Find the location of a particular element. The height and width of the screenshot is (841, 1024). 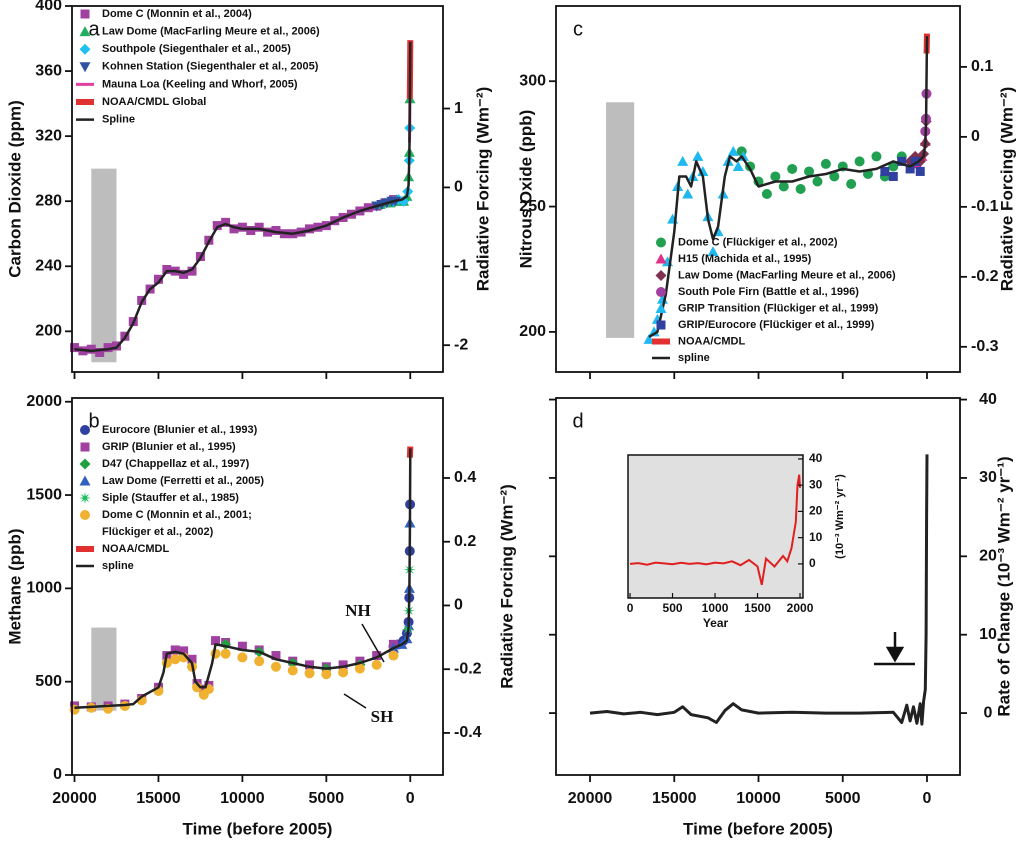

y2-tick-label: 0.2 is located at coordinates (465, 541).